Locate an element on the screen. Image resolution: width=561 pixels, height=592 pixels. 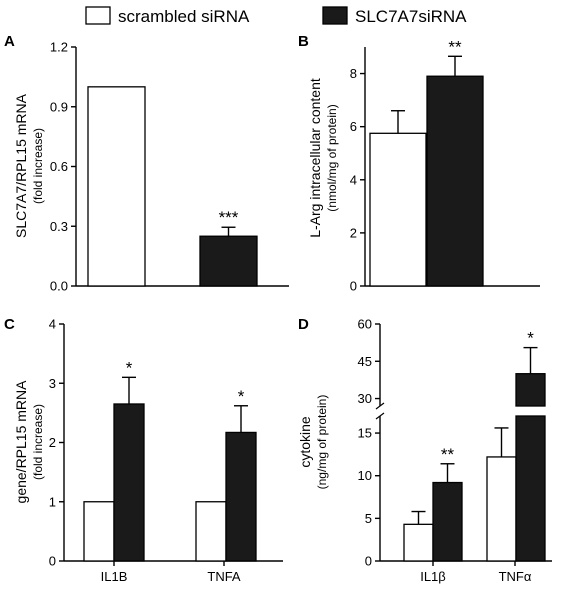
panel-a-ylabel2: (fold increase) is located at coordinates (38, 166).